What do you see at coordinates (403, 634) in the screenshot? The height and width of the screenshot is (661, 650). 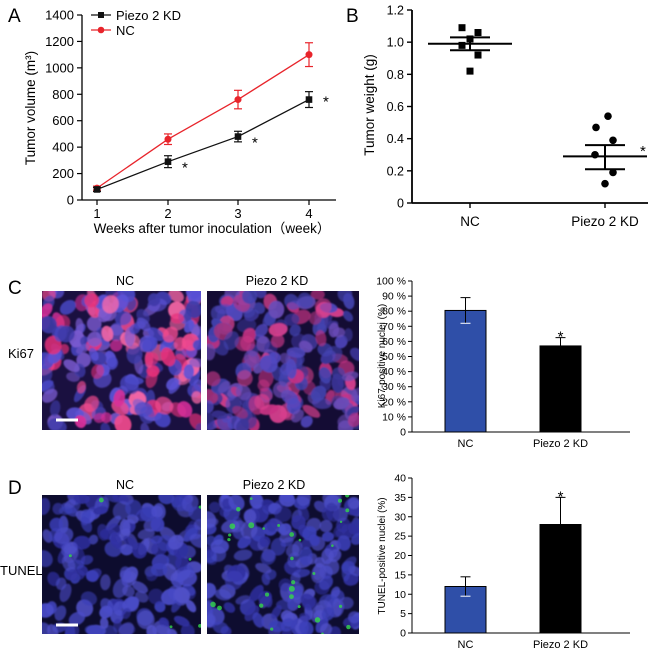 I see `chart-d-ytick-label: 0` at bounding box center [403, 634].